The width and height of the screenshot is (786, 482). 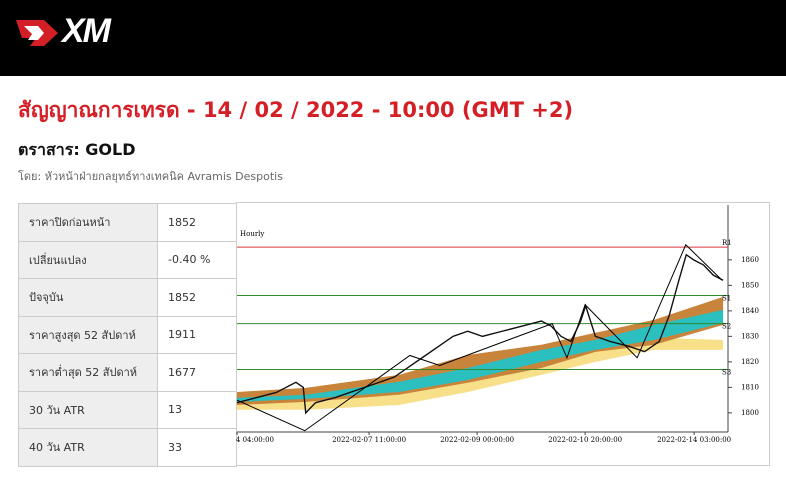 I want to click on table-row: 30 วัน ATR 13, so click(x=127, y=409).